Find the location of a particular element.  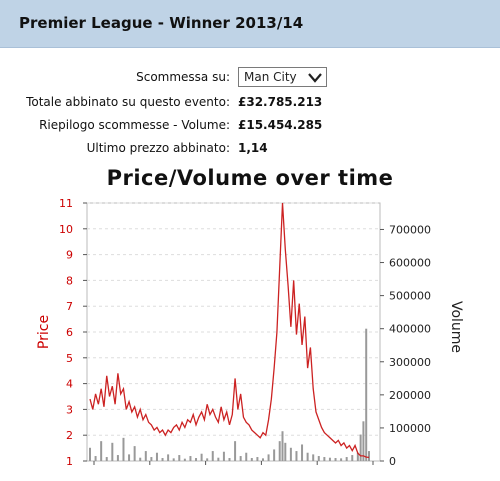

total-matched-label: Totale abbinato su questo evento: is located at coordinates (128, 102).